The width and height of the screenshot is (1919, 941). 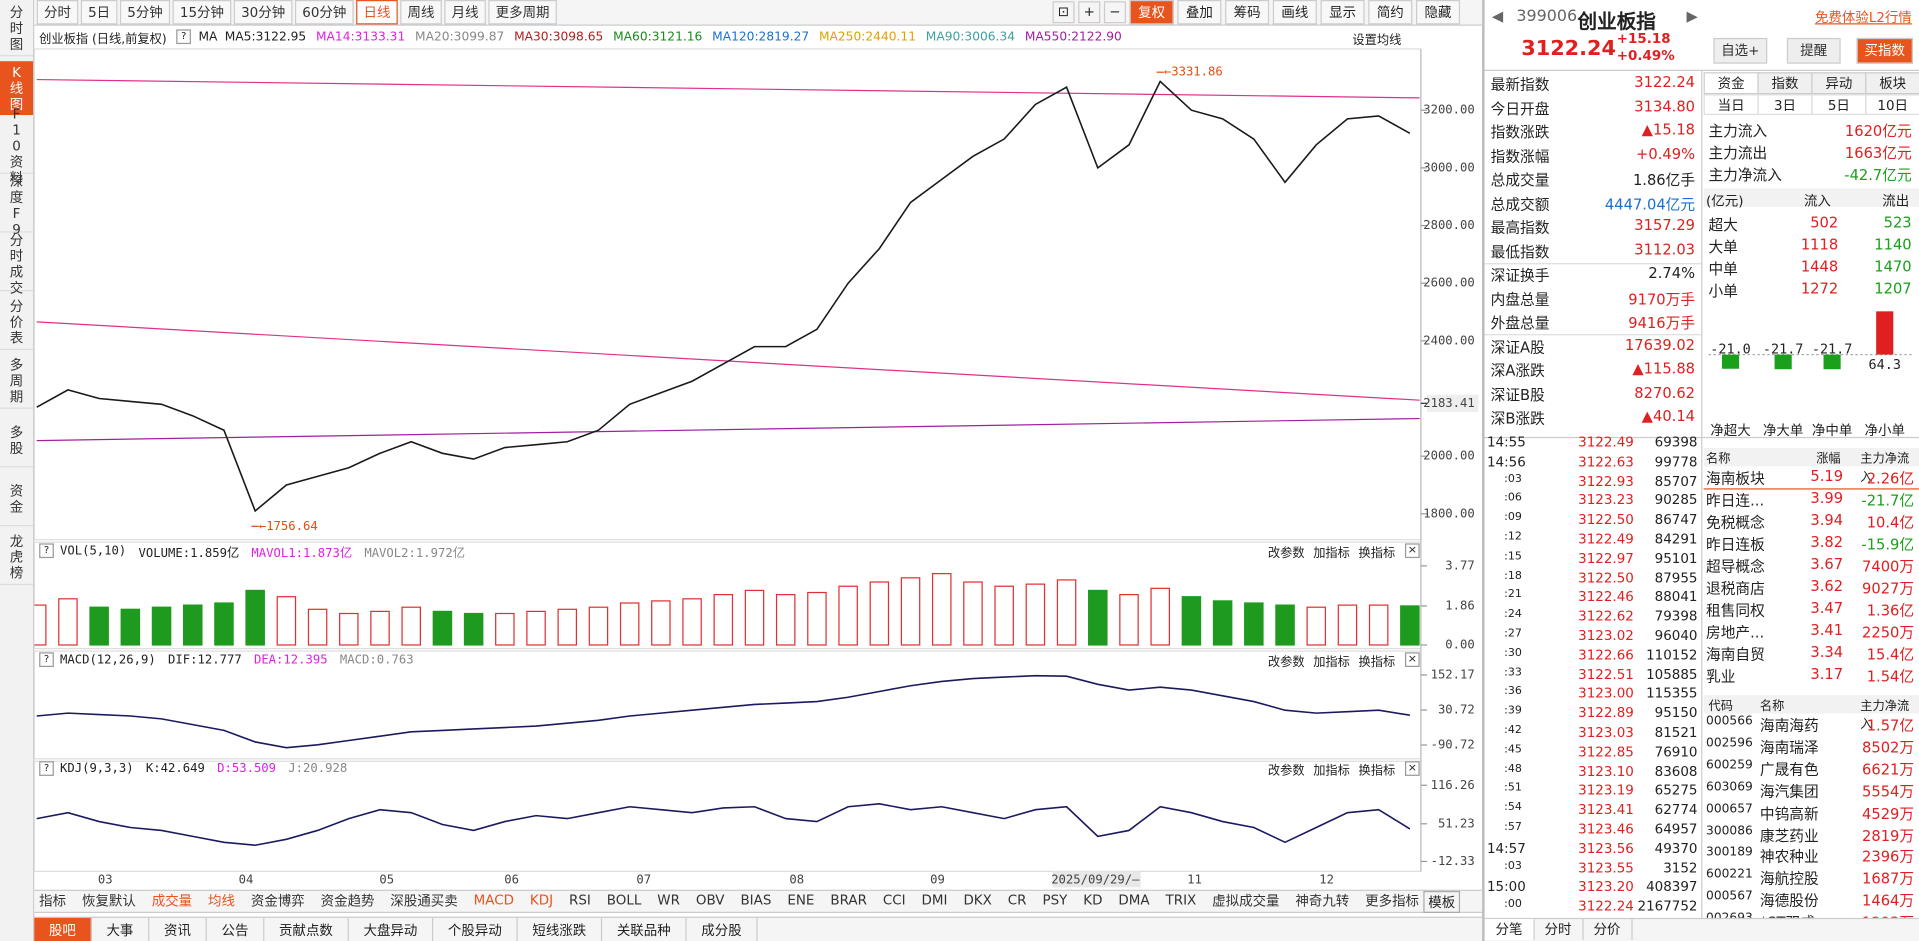 What do you see at coordinates (17, 29) in the screenshot?
I see `side-tab: 分时图` at bounding box center [17, 29].